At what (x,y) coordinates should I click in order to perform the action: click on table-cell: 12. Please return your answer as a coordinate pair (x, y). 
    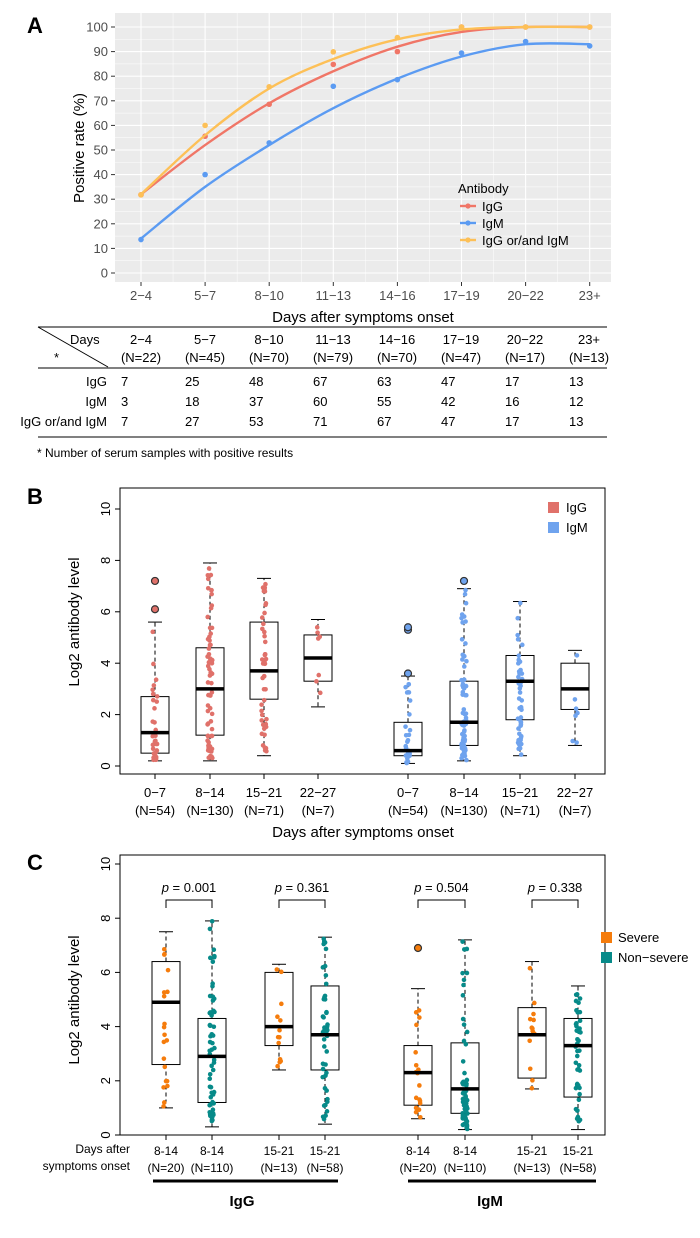
    Looking at the image, I should click on (576, 401).